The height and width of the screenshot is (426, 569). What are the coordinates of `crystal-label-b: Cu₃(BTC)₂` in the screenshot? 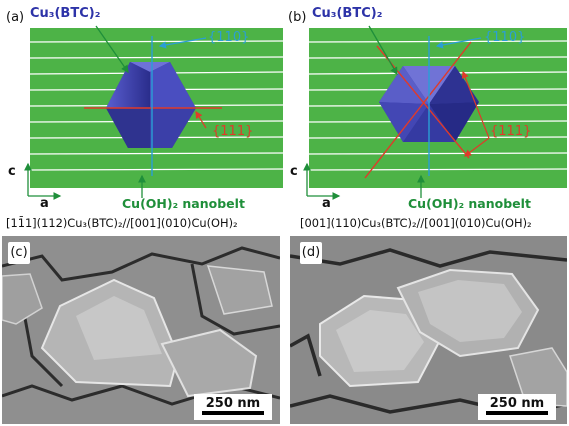 It's located at (347, 13).